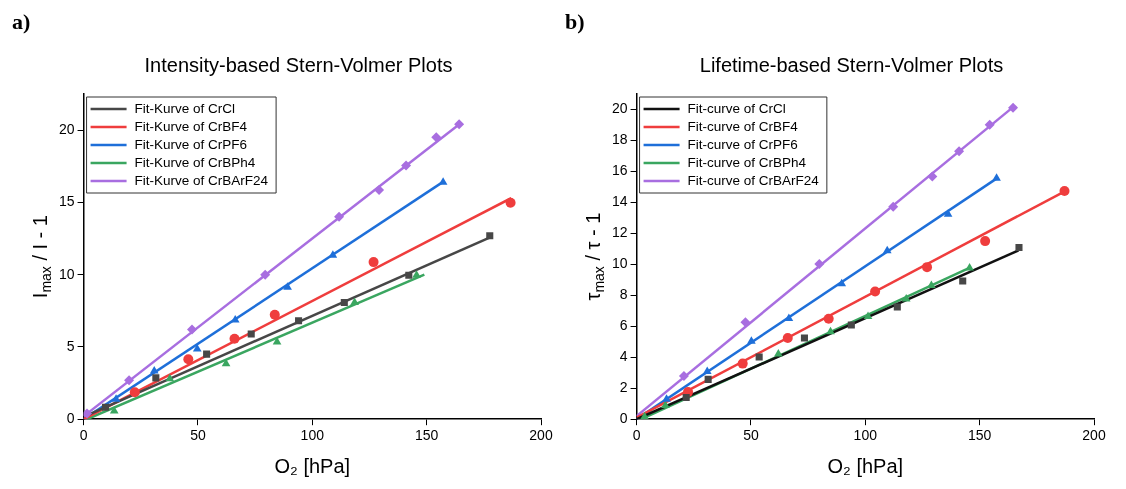  Describe the element at coordinates (619, 232) in the screenshot. I see `y-tick-label: 12` at that location.